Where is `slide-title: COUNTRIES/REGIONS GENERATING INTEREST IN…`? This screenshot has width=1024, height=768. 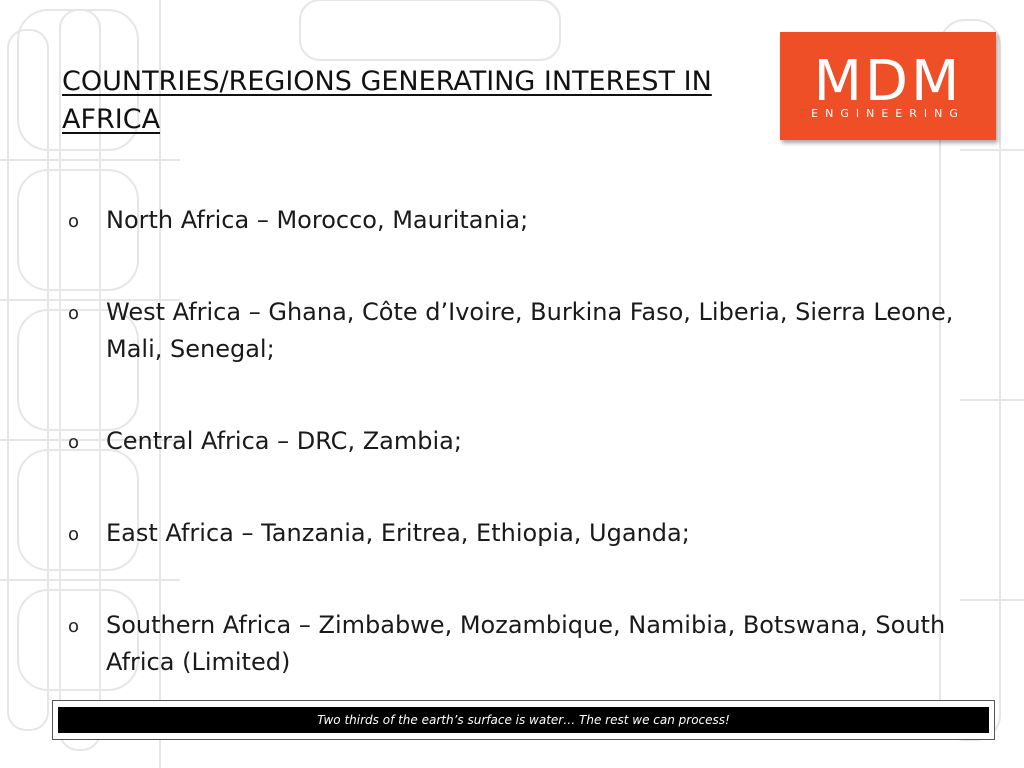
slide-title: COUNTRIES/REGIONS GENERATING INTEREST IN… is located at coordinates (387, 100).